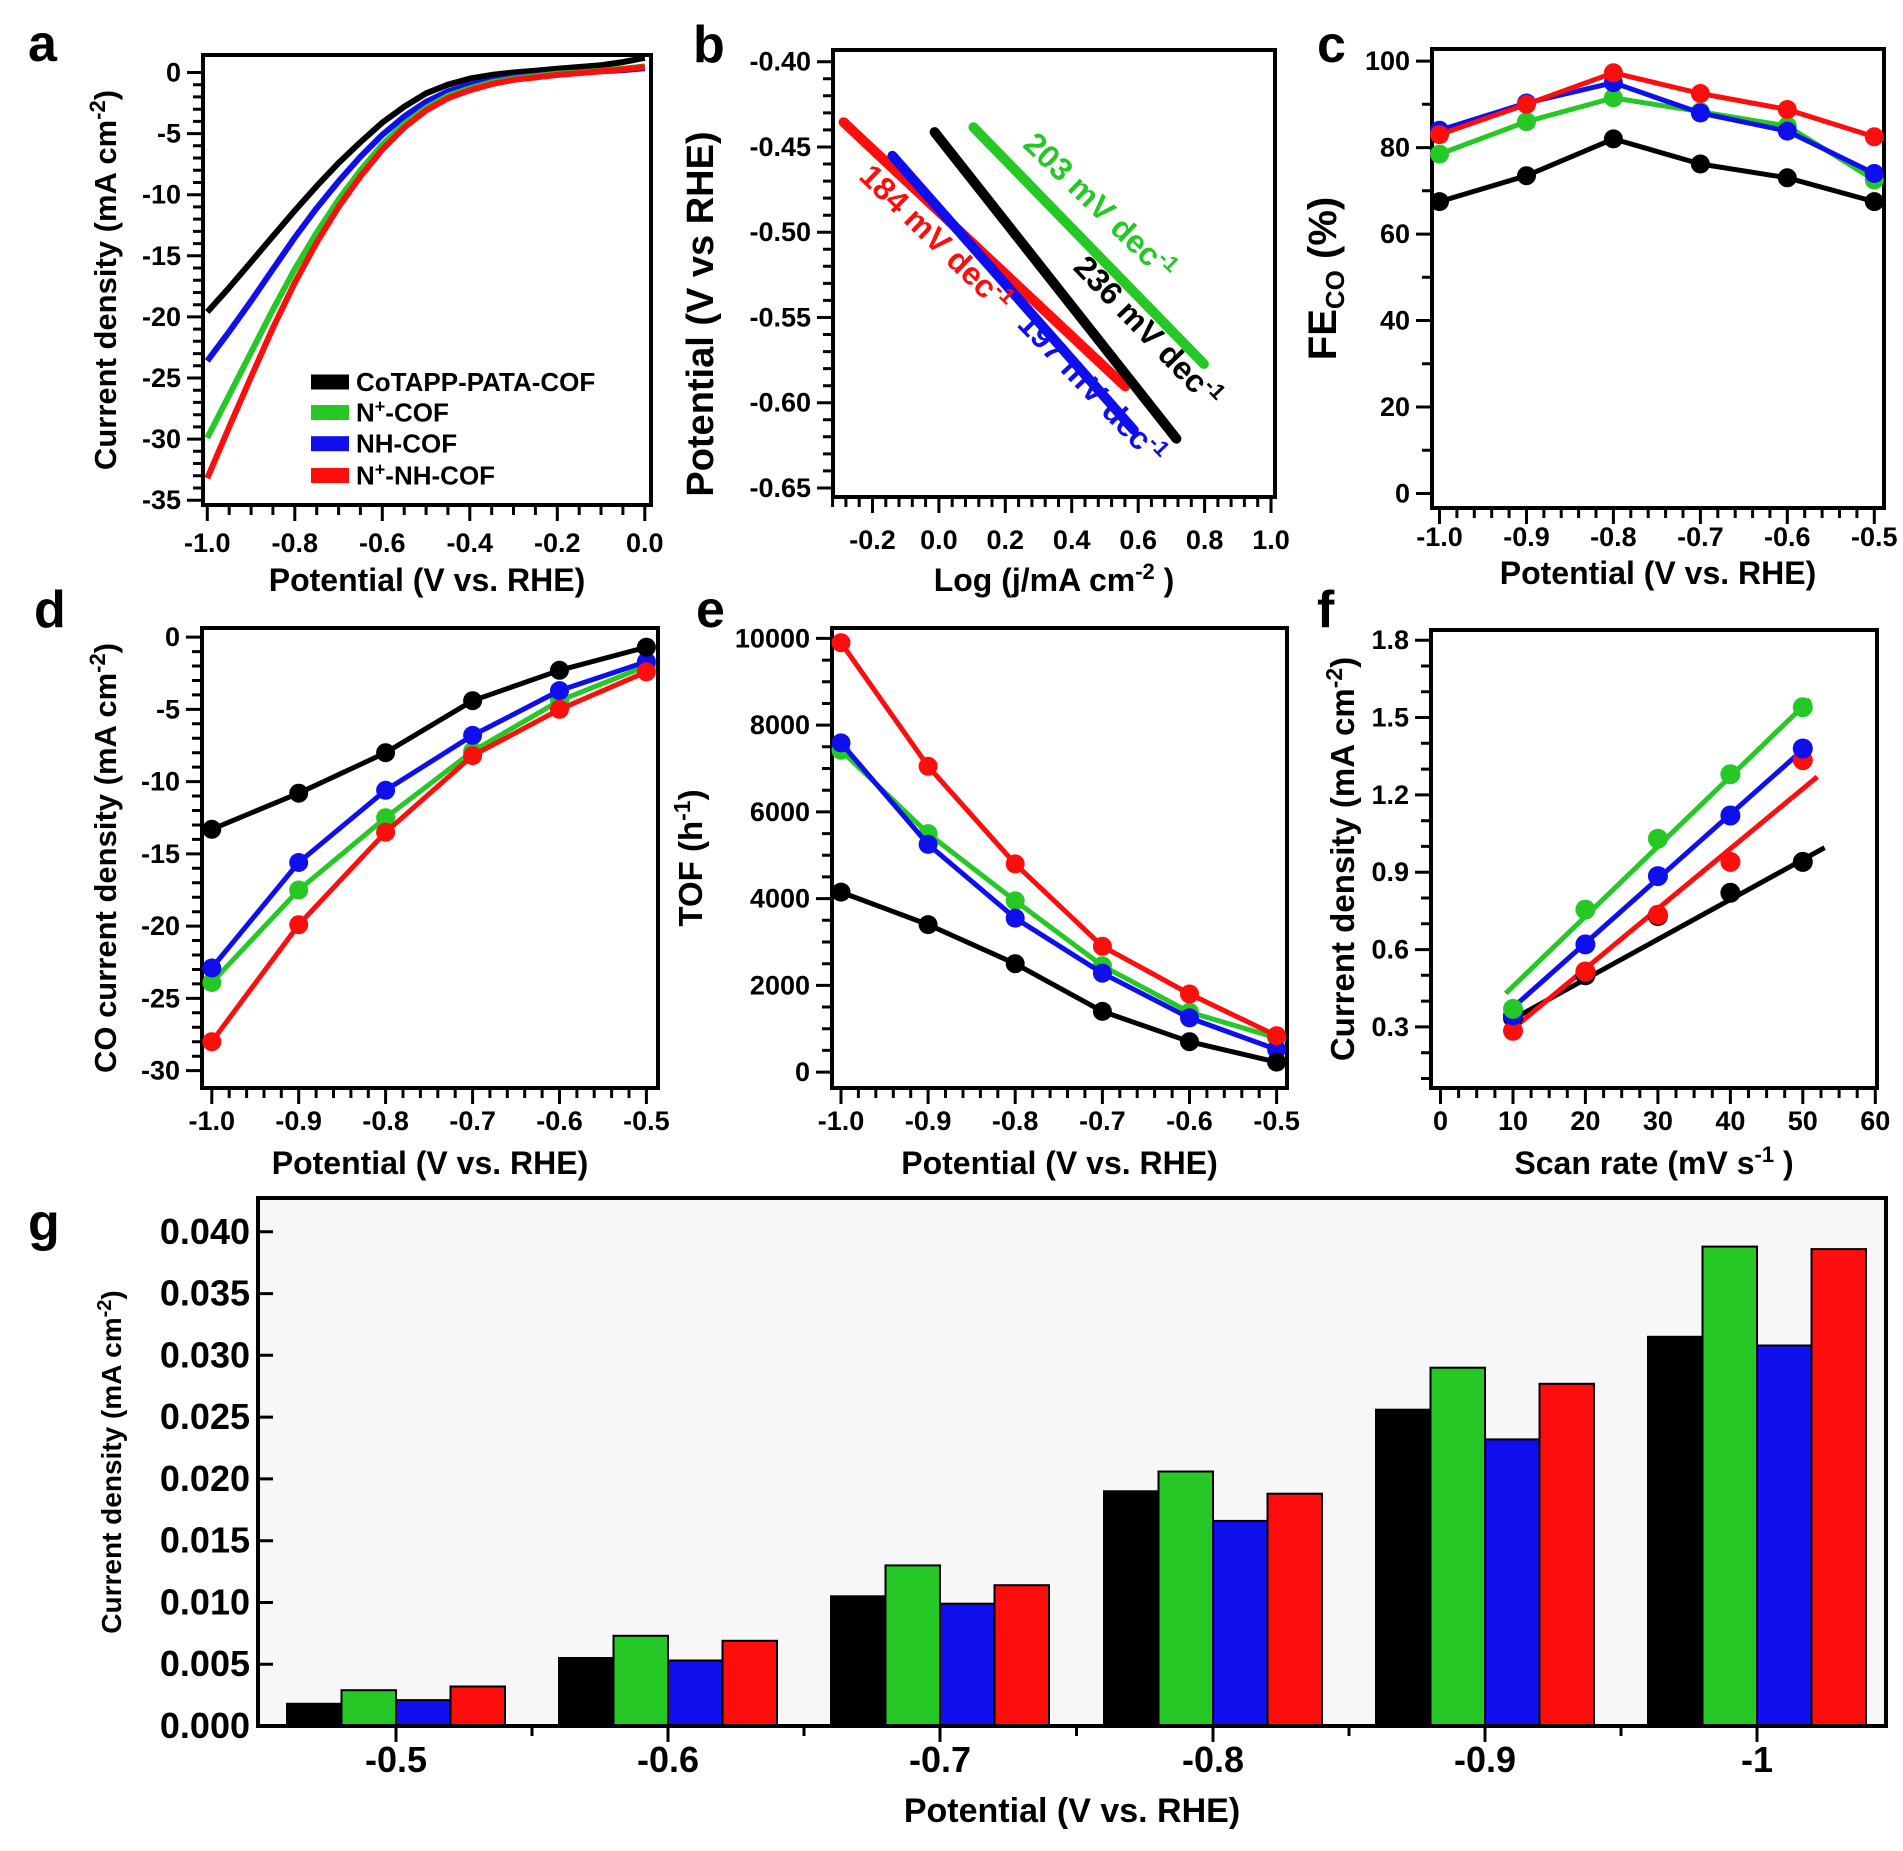 The image size is (1903, 1851). What do you see at coordinates (701, 313) in the screenshot?
I see `svg-text: Potential (V vs RHE)` at bounding box center [701, 313].